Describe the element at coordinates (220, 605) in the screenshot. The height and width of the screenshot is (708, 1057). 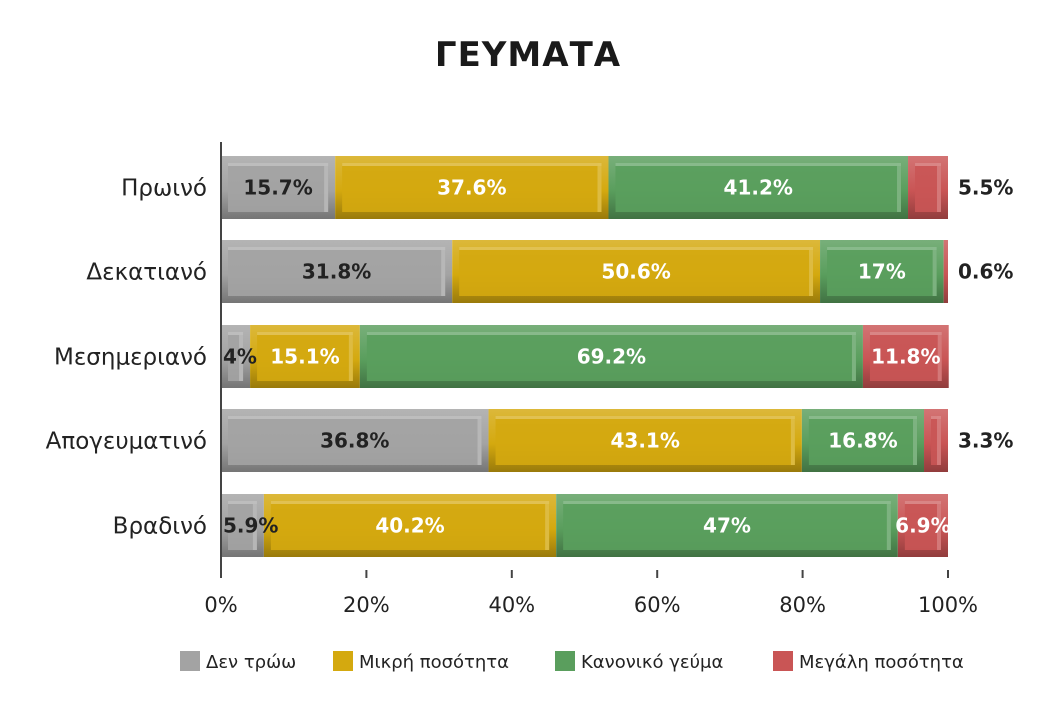
I see `x-tick-label: 0%` at that location.